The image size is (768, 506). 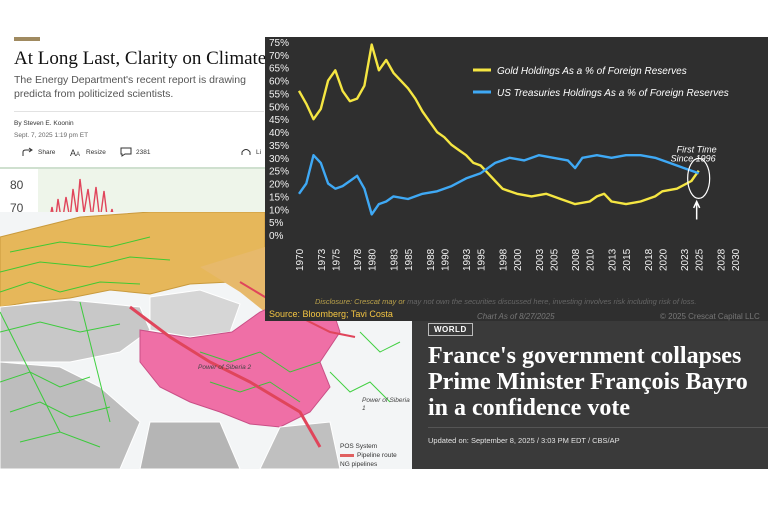 I want to click on y-tick-label: 20%, so click(x=279, y=185).